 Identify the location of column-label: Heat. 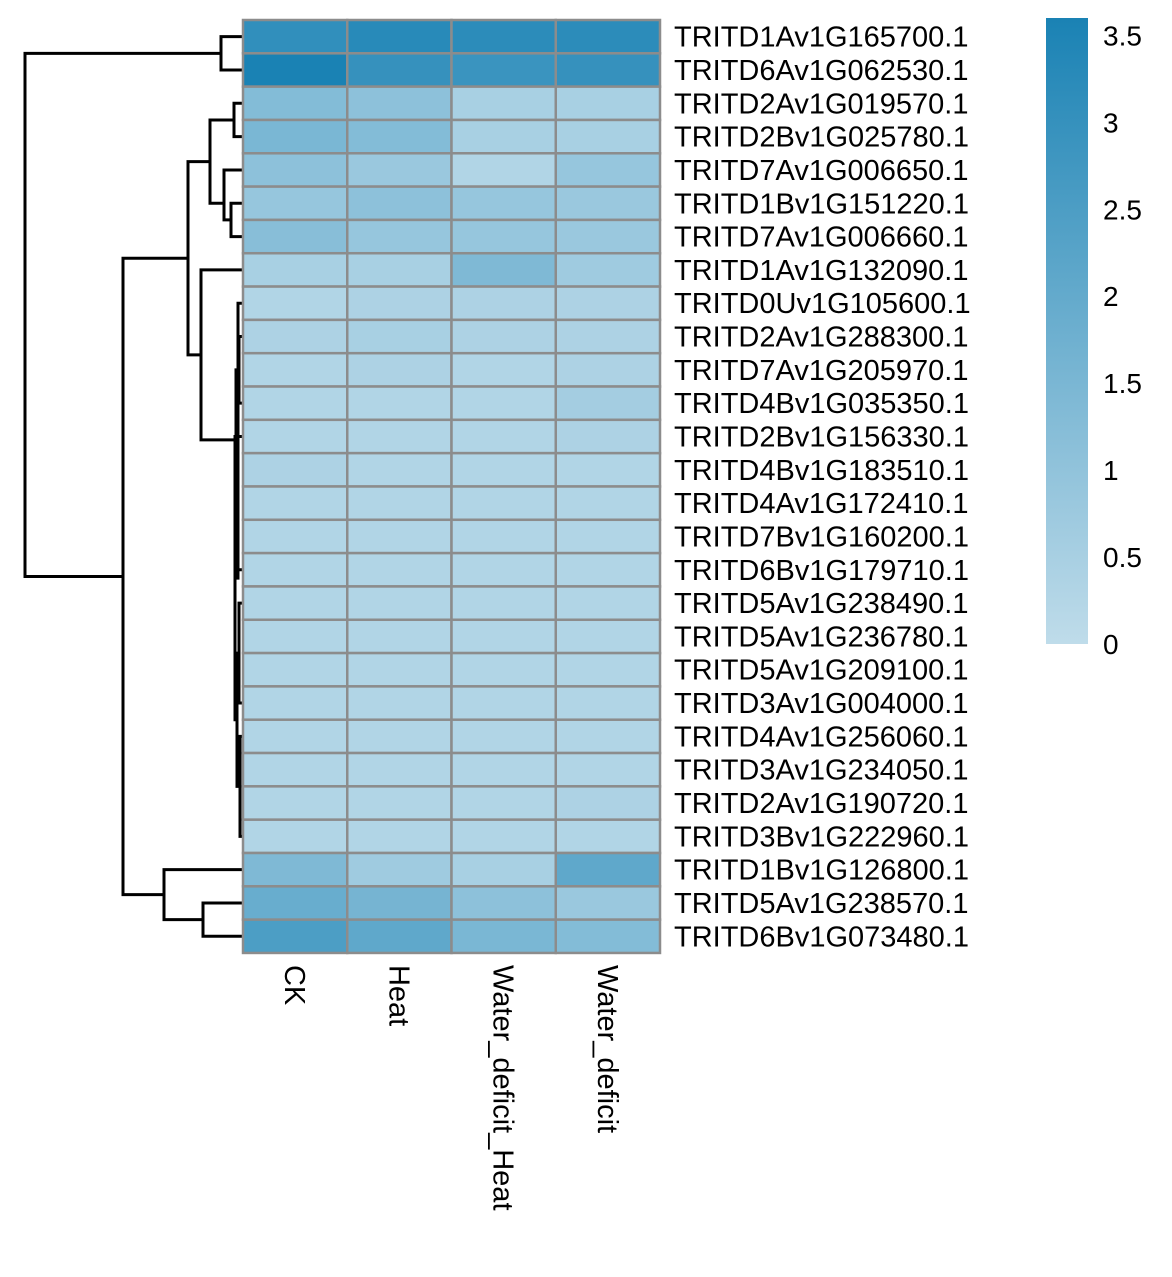
(398, 995).